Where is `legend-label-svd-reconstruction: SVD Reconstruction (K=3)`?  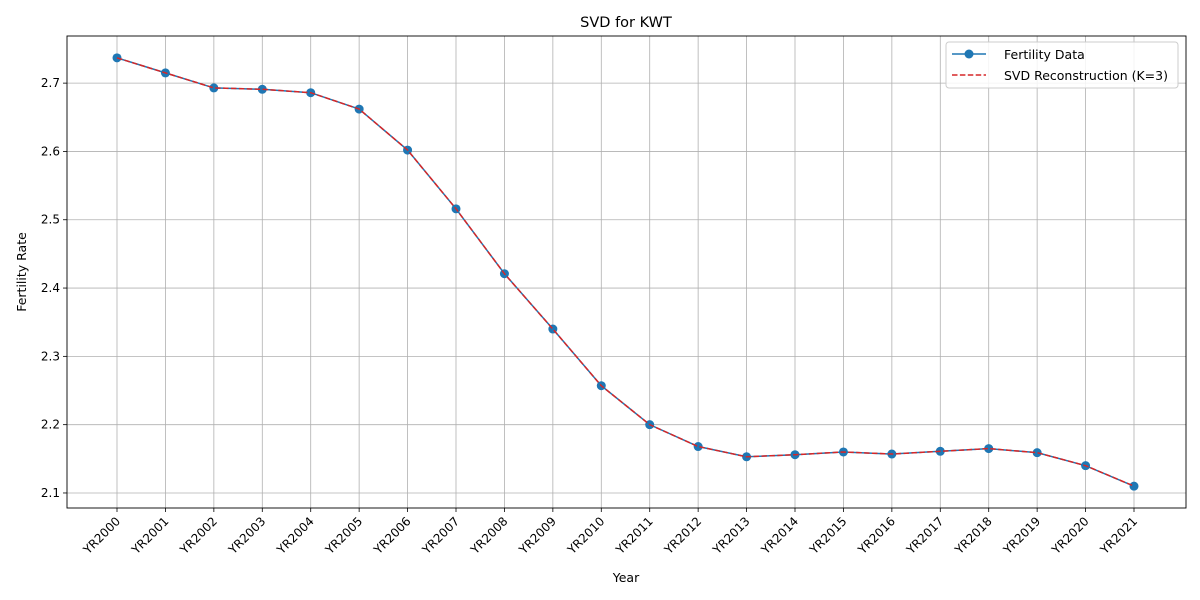
legend-label-svd-reconstruction: SVD Reconstruction (K=3) is located at coordinates (1086, 75).